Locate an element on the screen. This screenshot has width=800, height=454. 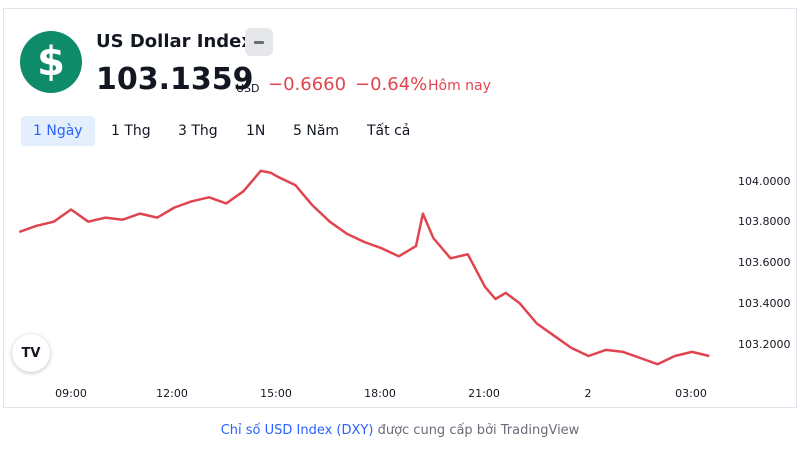
minus-icon is located at coordinates (259, 42).